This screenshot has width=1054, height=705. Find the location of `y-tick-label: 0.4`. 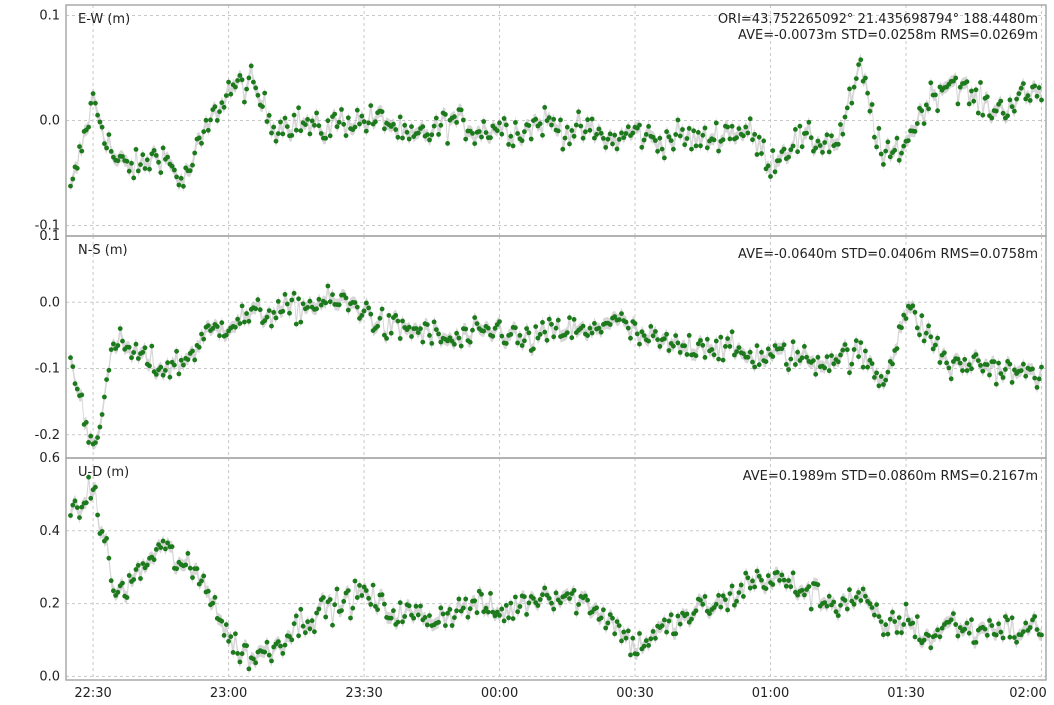

y-tick-label: 0.4 is located at coordinates (49, 531).